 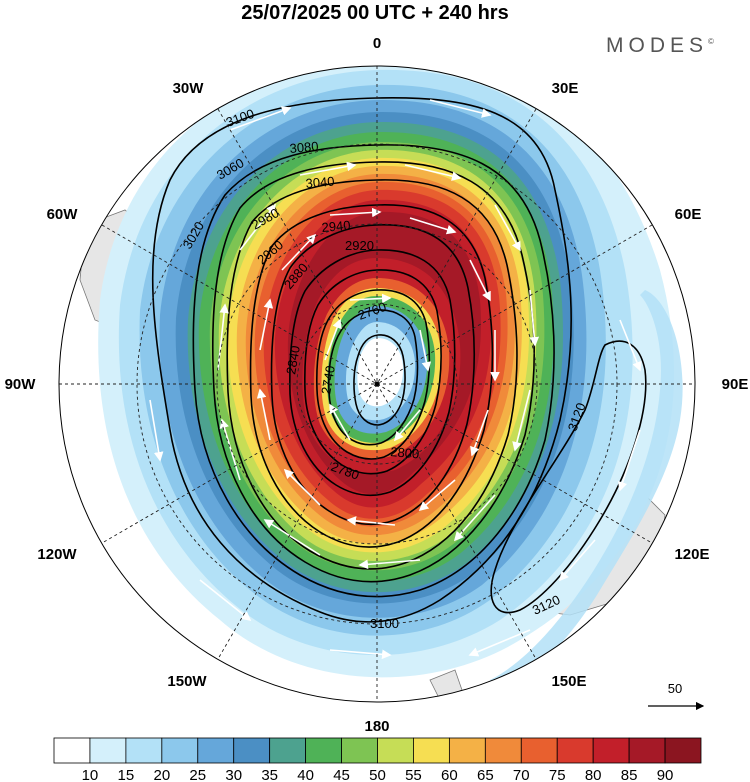 What do you see at coordinates (735, 384) in the screenshot?
I see `lon-label-90e: 90E` at bounding box center [735, 384].